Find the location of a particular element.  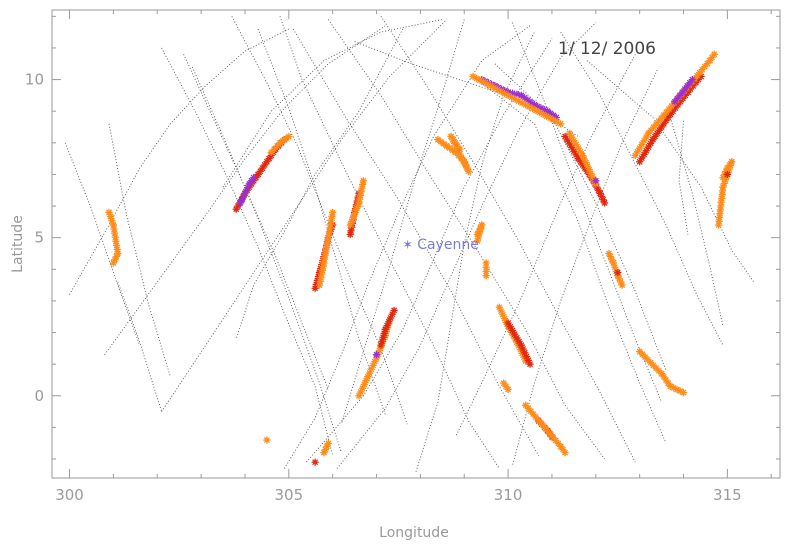

y-tick-label: 5 is located at coordinates (39, 238).